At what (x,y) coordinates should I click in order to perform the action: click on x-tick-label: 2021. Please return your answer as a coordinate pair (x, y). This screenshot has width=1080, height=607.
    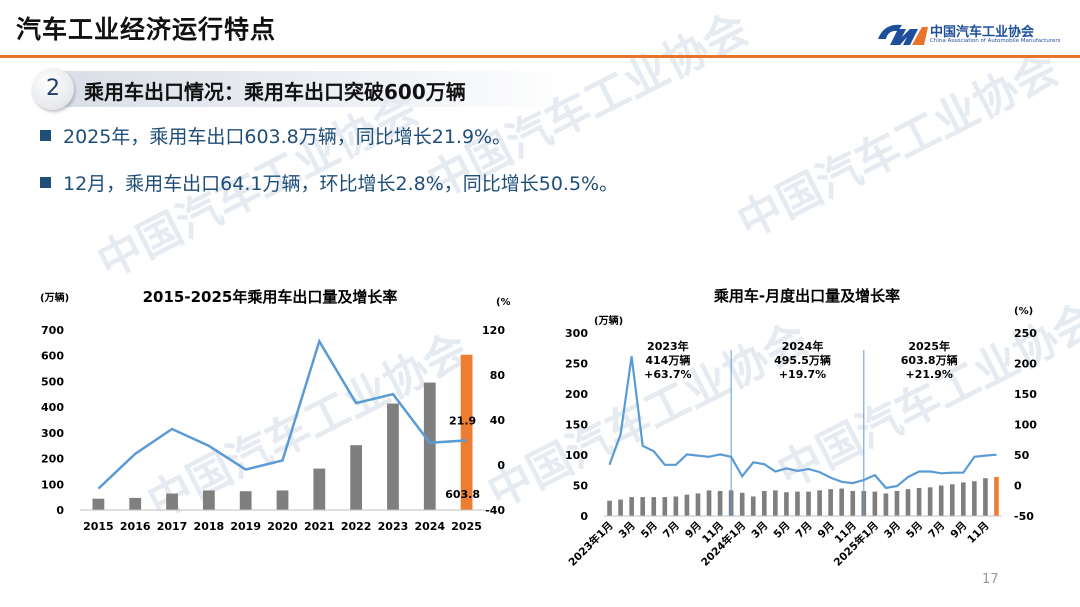
    Looking at the image, I should click on (319, 526).